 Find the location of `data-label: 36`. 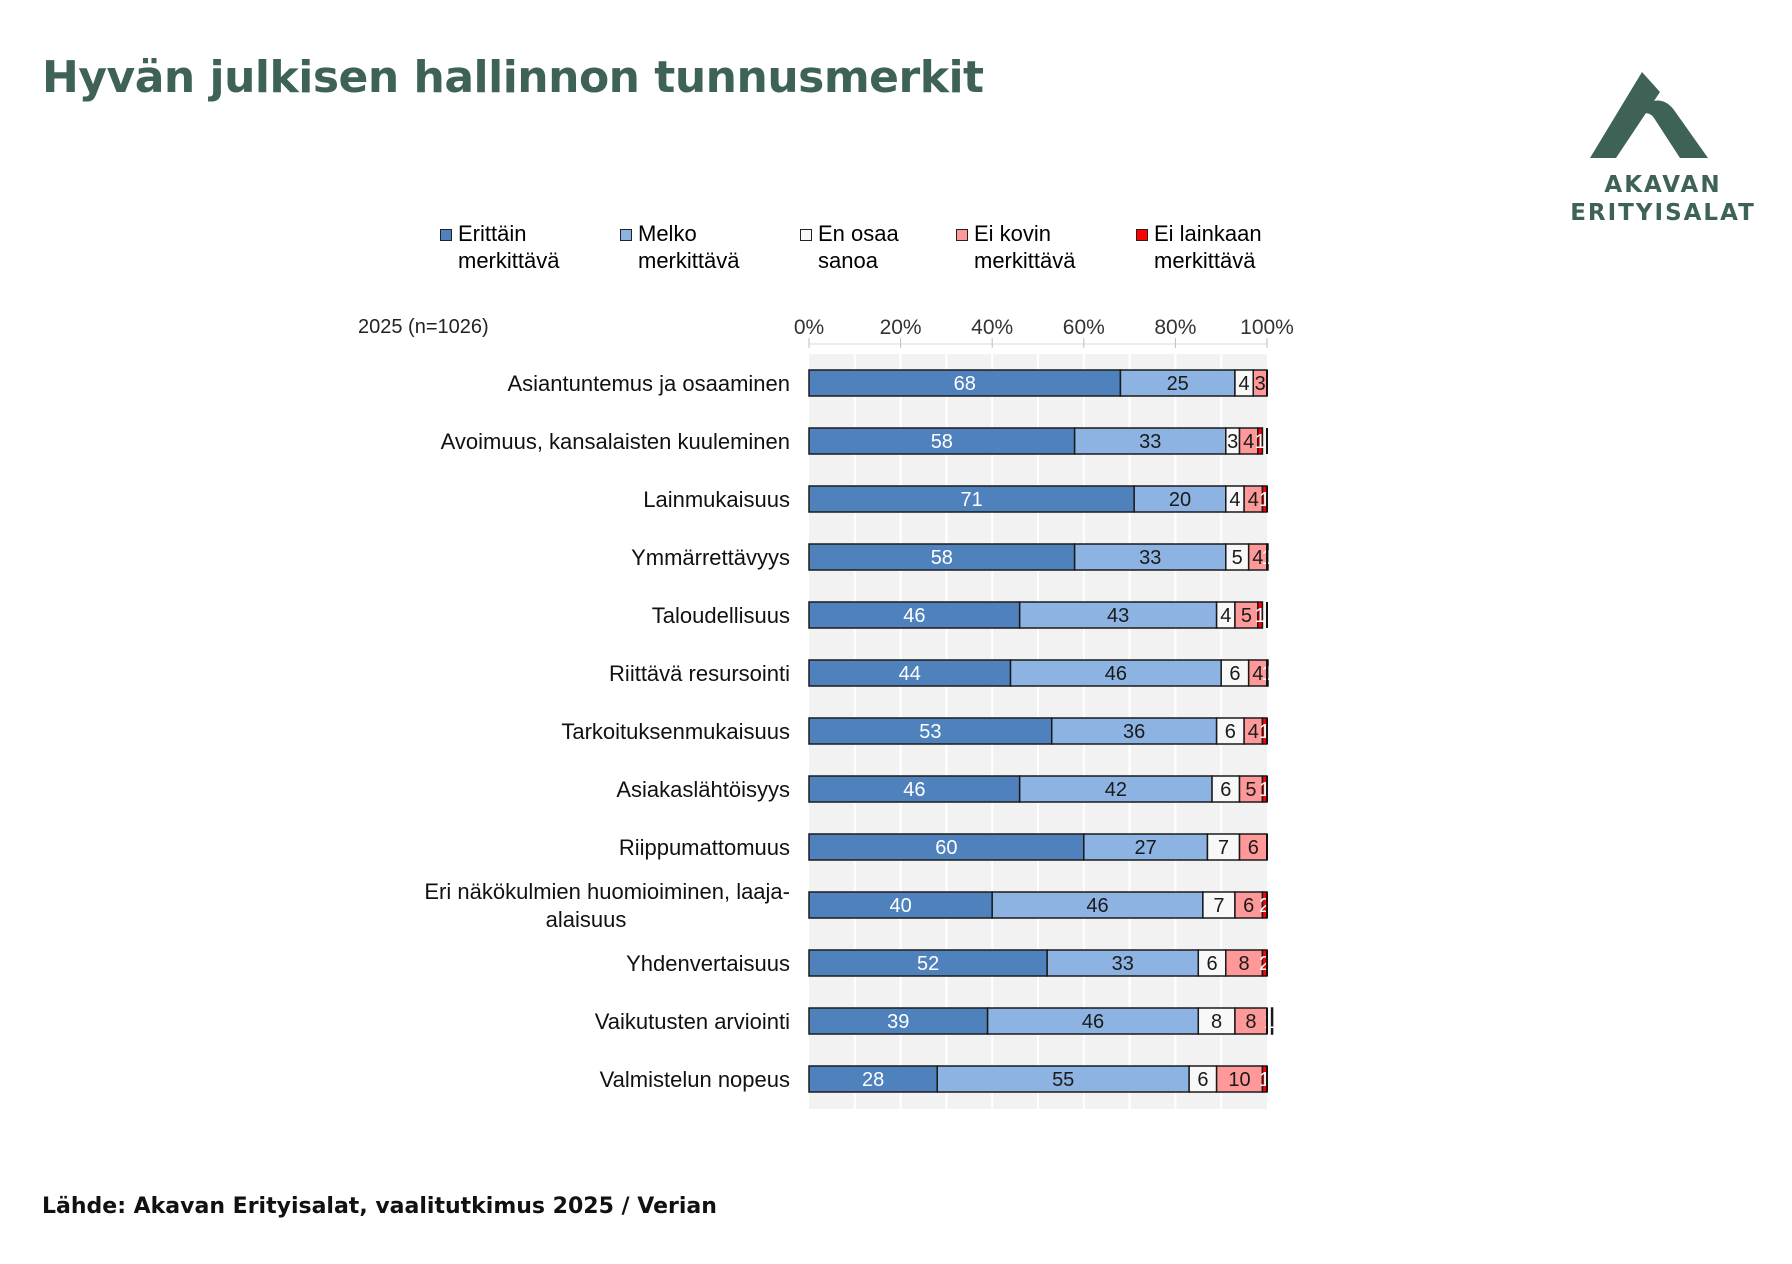

data-label: 36 is located at coordinates (1134, 732).